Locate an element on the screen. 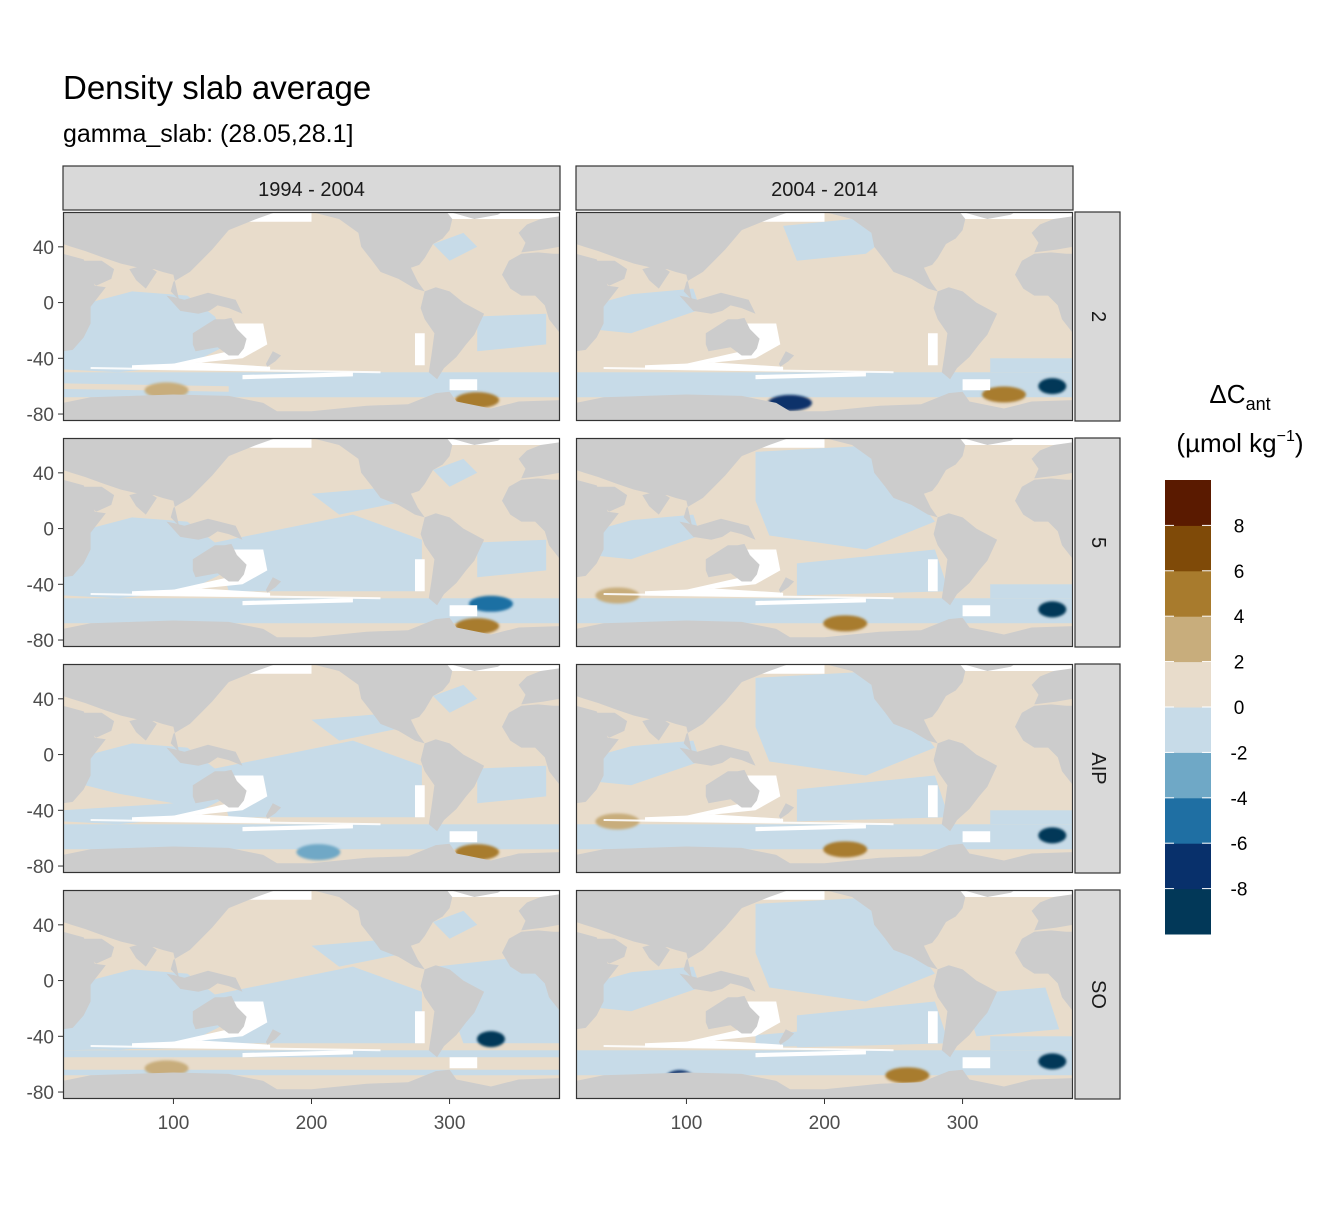 The image size is (1344, 1209). row-strip-label: SO is located at coordinates (1098, 994).